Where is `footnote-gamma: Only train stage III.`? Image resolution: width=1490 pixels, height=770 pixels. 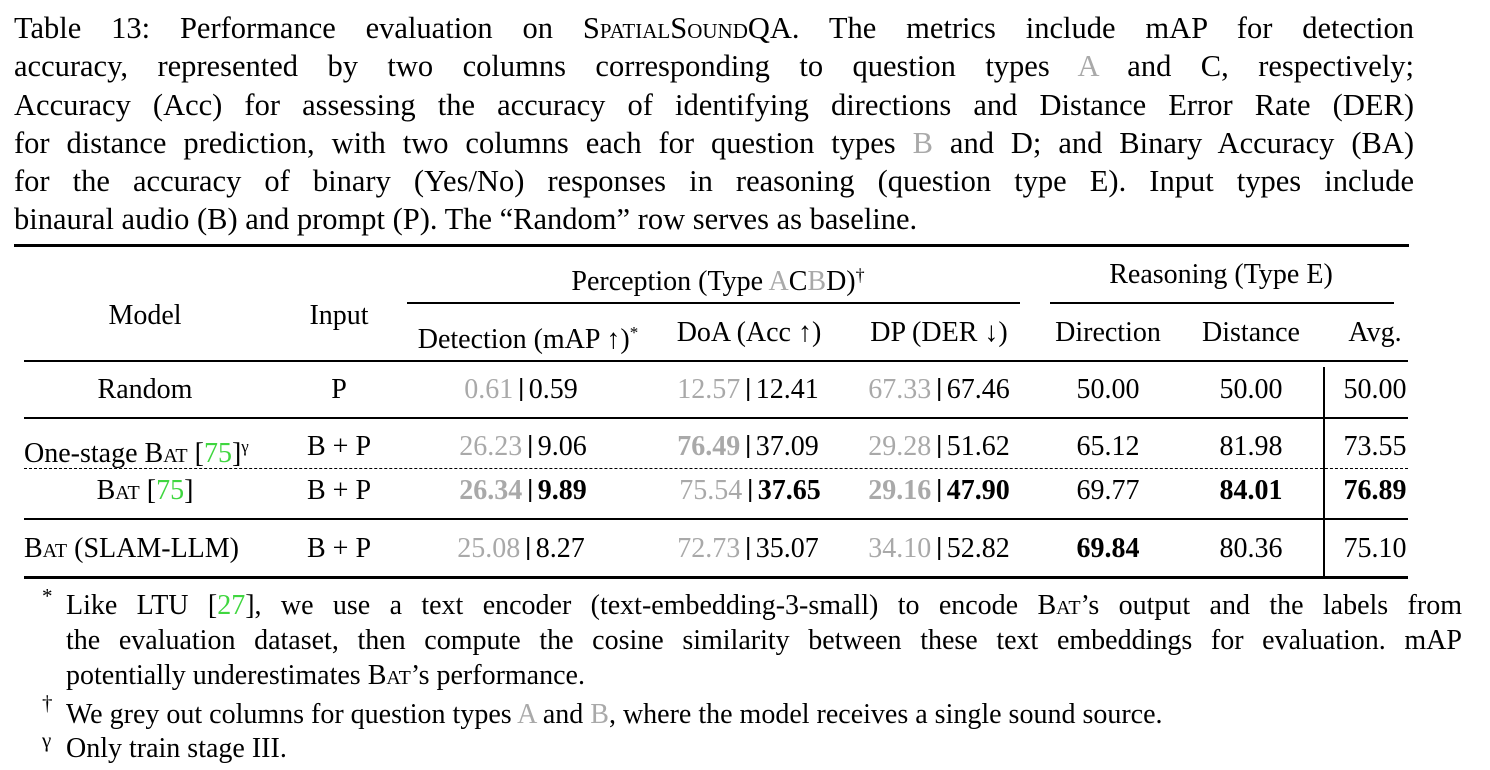
footnote-gamma: Only train stage III. is located at coordinates (176, 748).